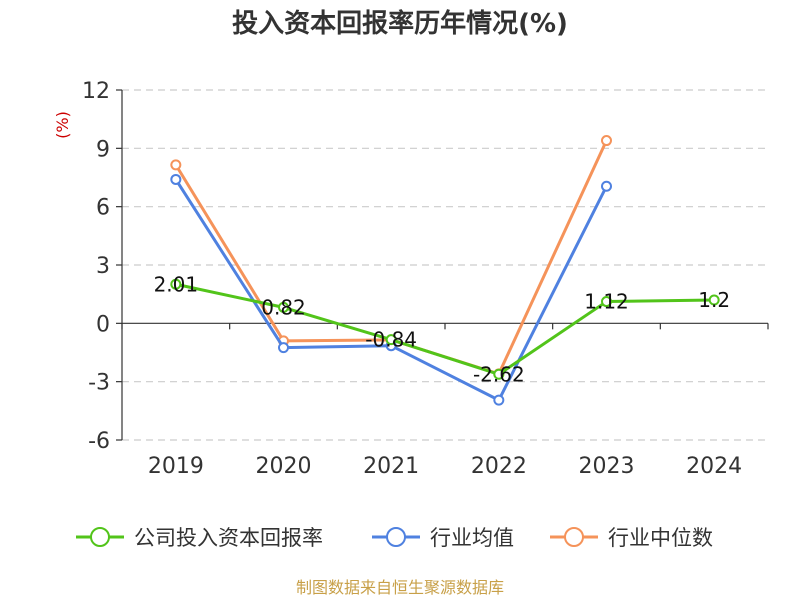  I want to click on x-tick-label: 2024, so click(714, 466).